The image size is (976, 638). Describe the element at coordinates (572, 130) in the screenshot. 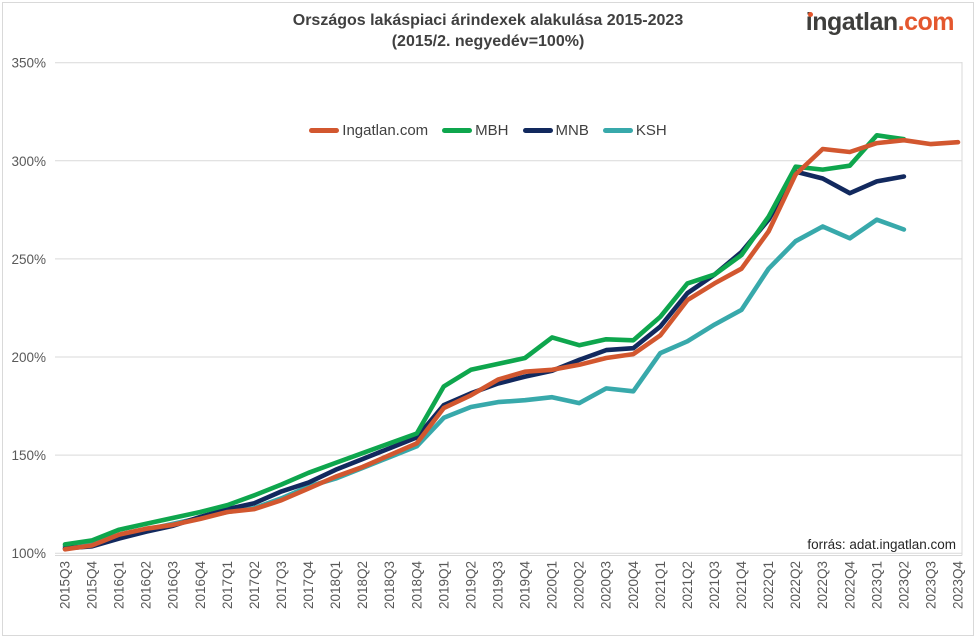

I see `legend-label-mnb: MNB` at that location.